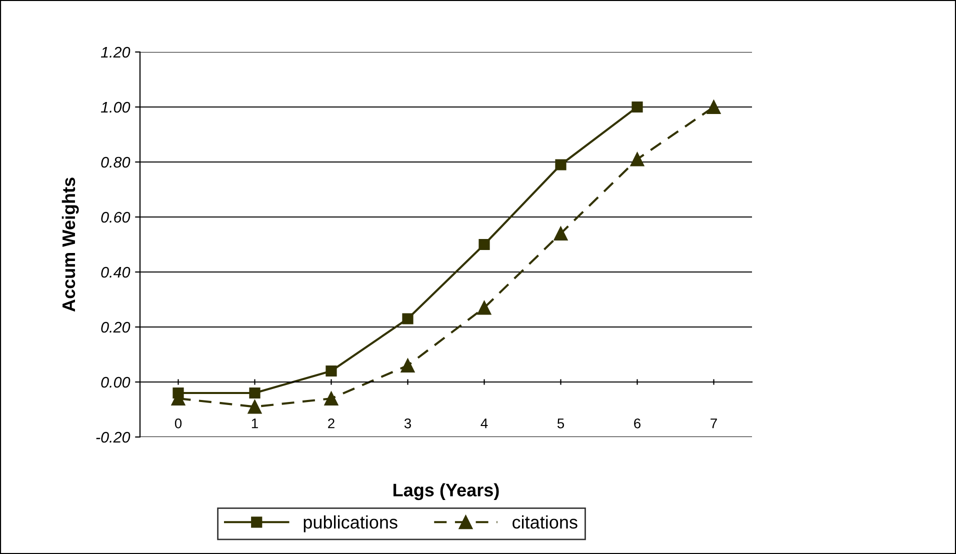  What do you see at coordinates (115, 162) in the screenshot?
I see `y-tick-label: 0.80` at bounding box center [115, 162].